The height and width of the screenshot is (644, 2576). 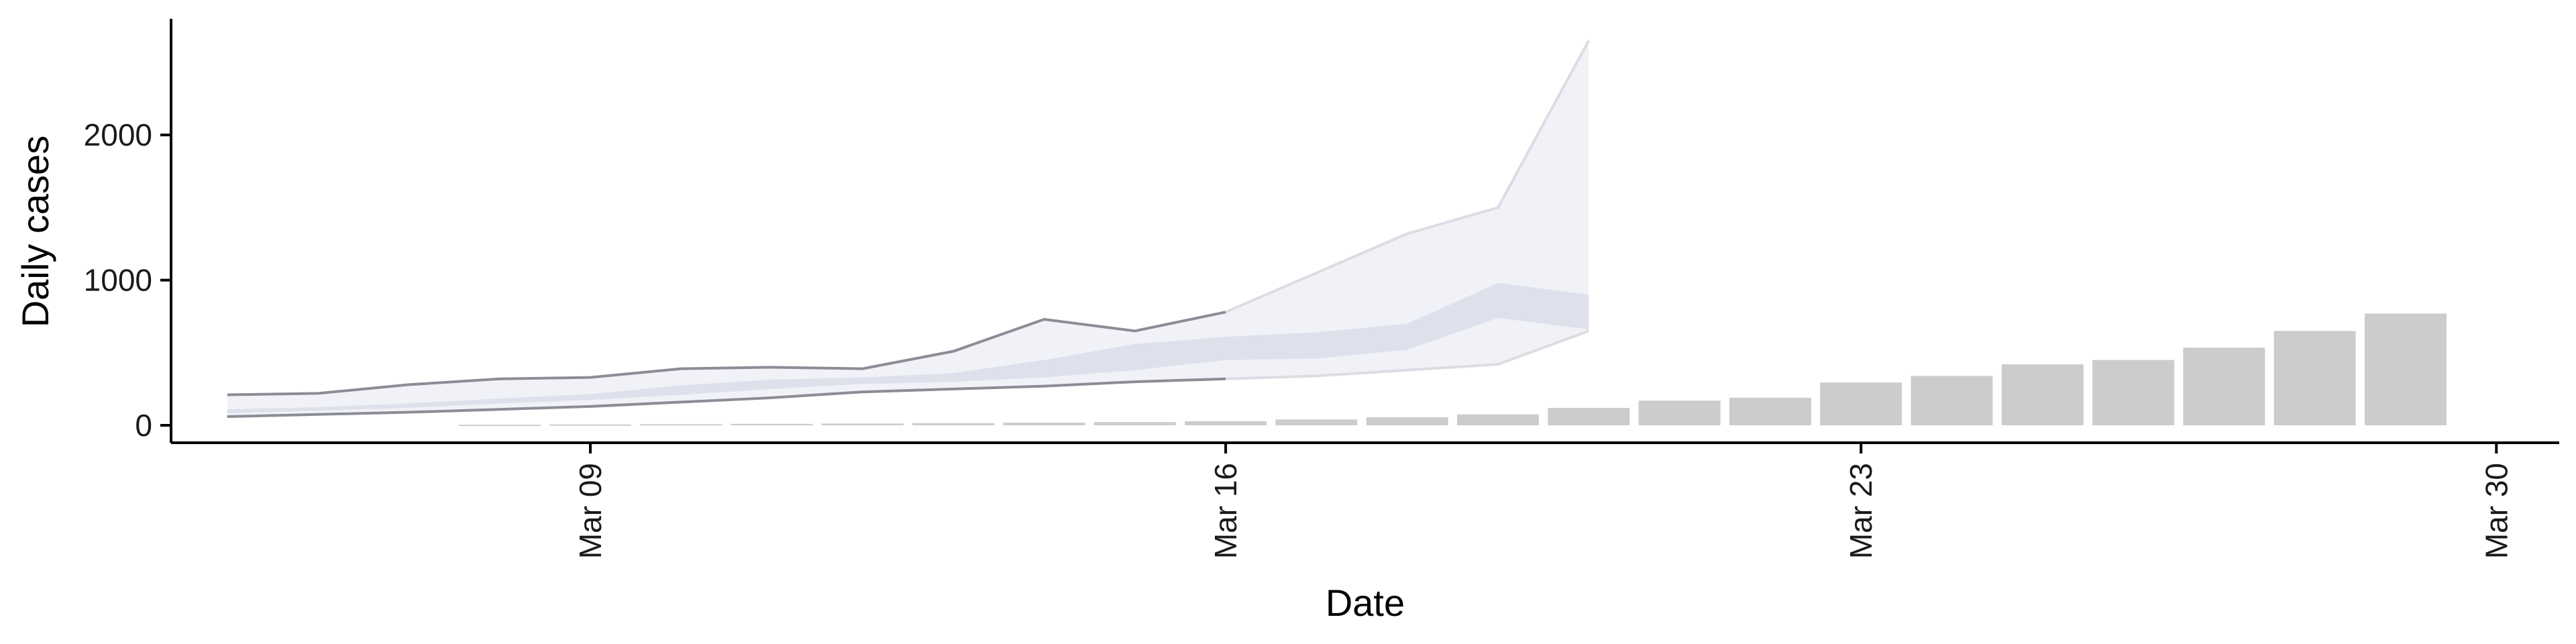 What do you see at coordinates (35, 231) in the screenshot?
I see `y-axis-title: Daily cases` at bounding box center [35, 231].